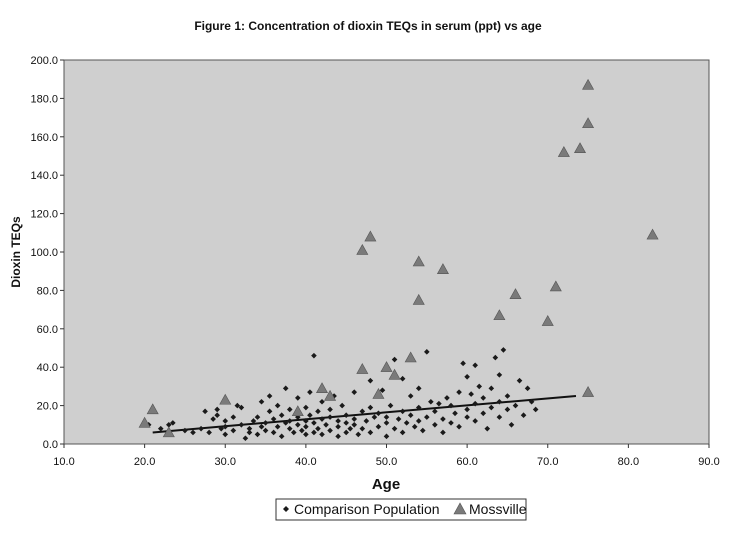  I want to click on y-tick-label: 180.0, so click(44, 99).